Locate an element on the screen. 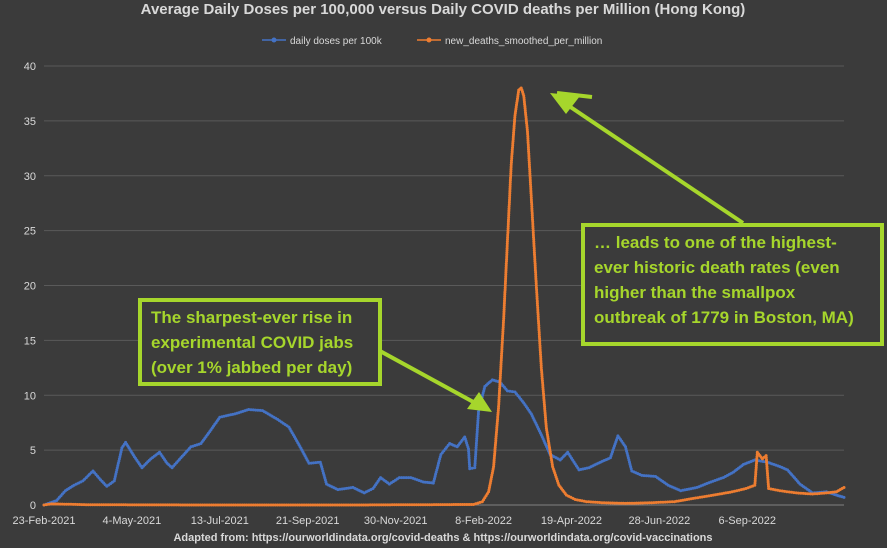  legend-dot-doses is located at coordinates (274, 40).